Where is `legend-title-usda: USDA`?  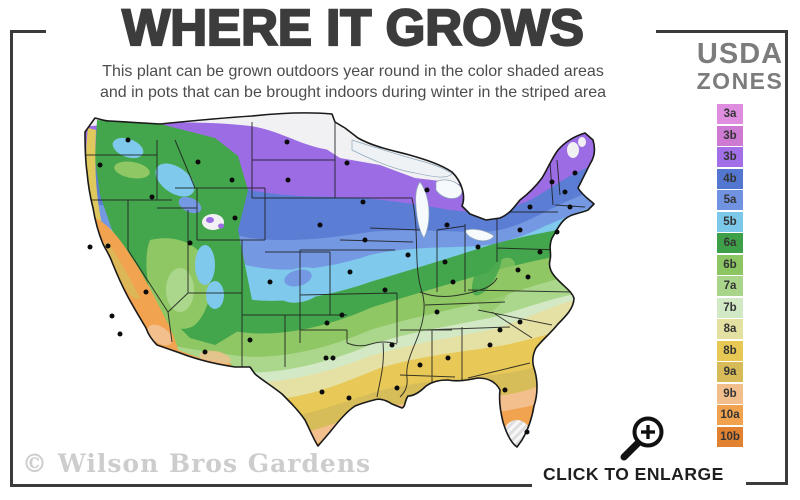 legend-title-usda: USDA is located at coordinates (740, 54).